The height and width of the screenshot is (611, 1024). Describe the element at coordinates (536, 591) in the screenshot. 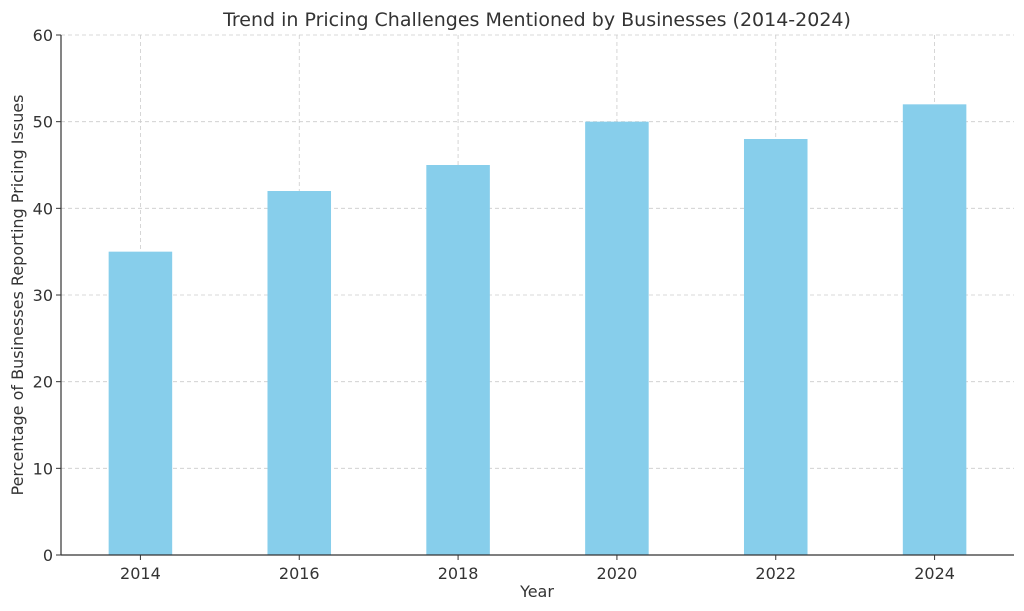

I see `x-axis-label: Year` at that location.